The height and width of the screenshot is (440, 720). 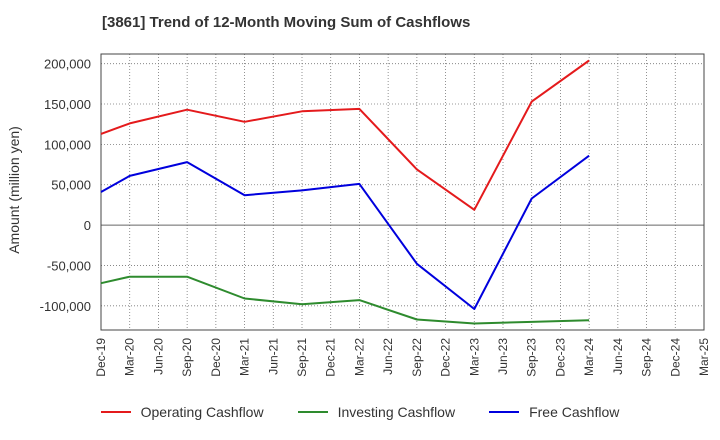 I want to click on x-tick-label: Dec-21, so click(x=331, y=357).